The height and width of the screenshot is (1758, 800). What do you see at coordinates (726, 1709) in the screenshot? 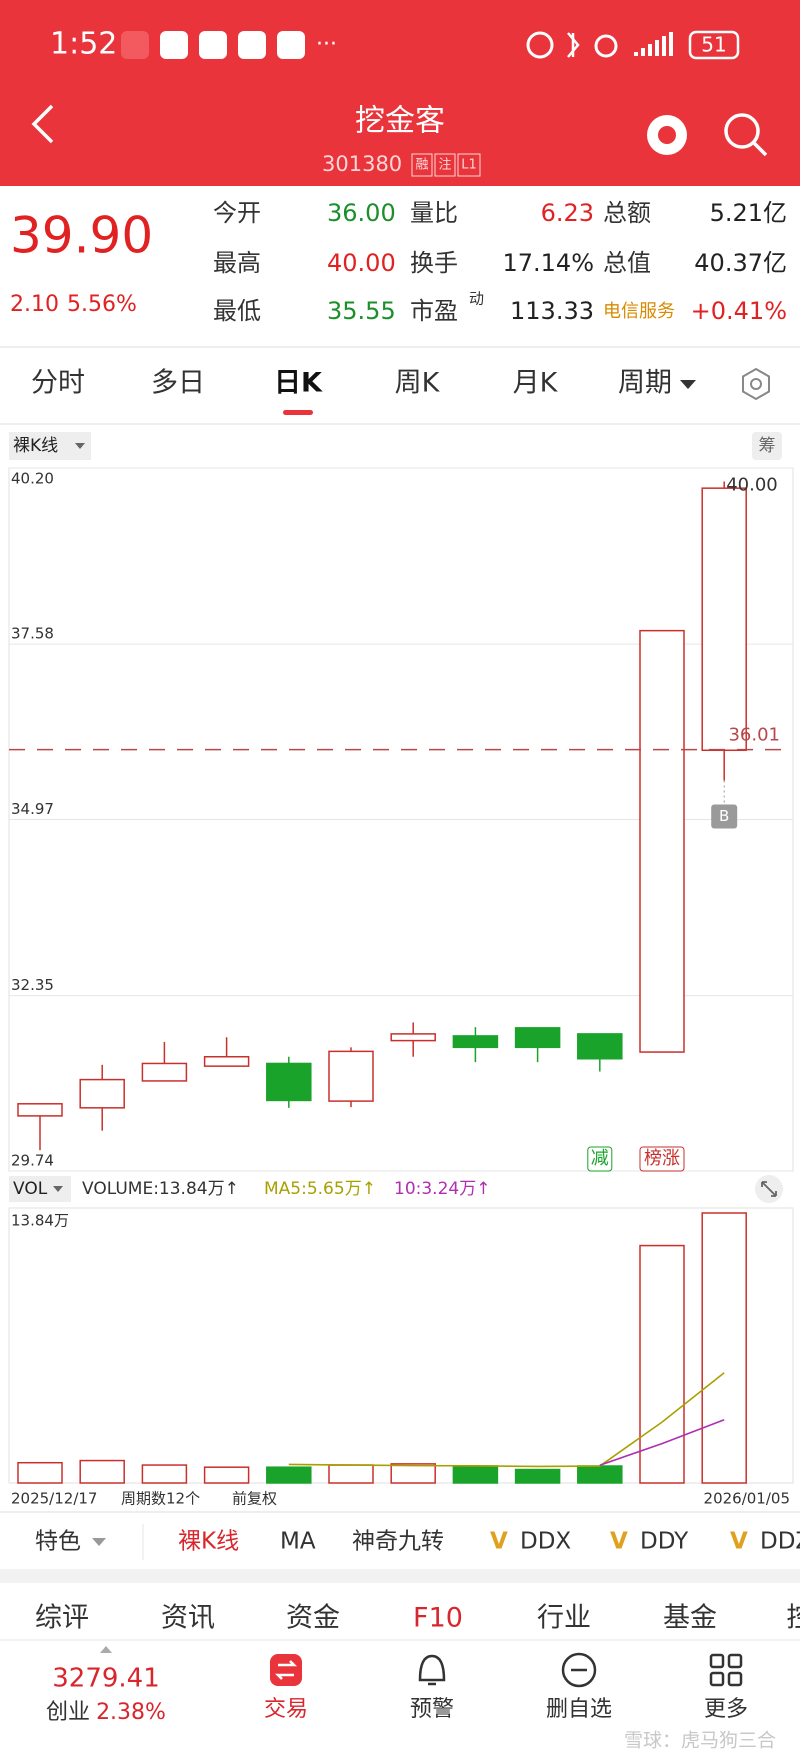
I see `nav-item: 更多` at bounding box center [726, 1709].